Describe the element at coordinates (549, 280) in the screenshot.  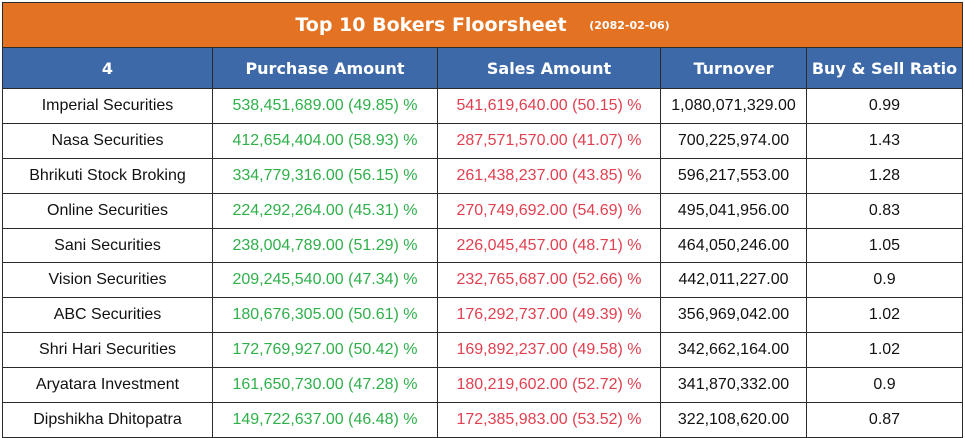
I see `sales-amount: 232,765,687.00 (52.66) %` at that location.